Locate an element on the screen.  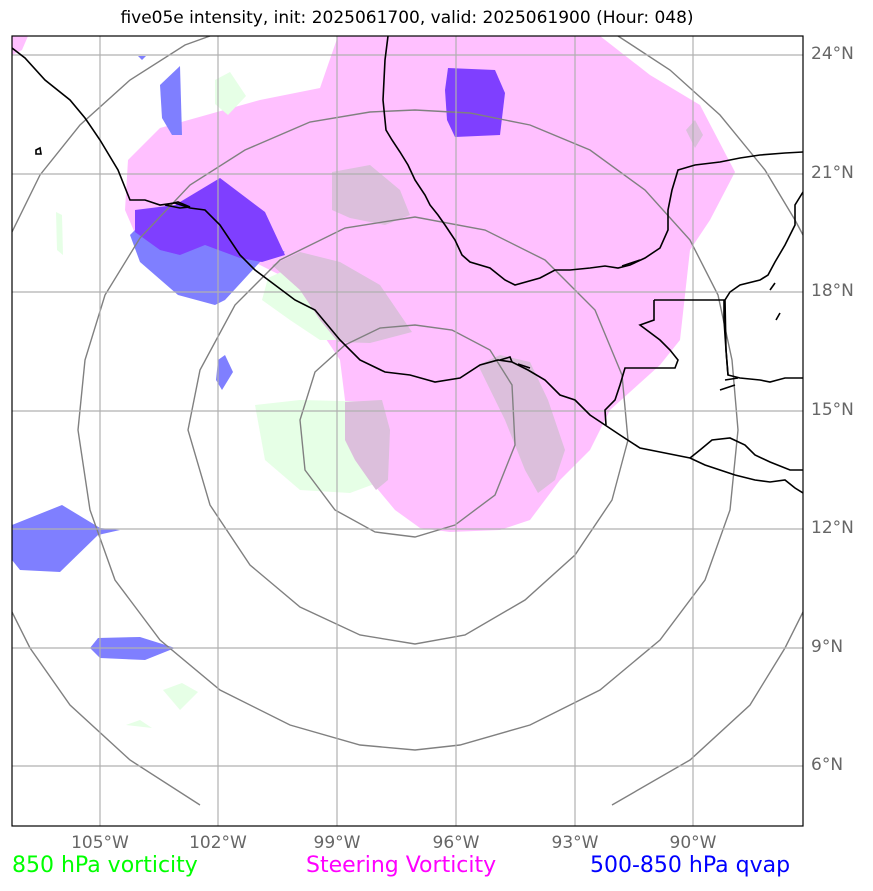
lon-label-93w: 93°W is located at coordinates (575, 843).